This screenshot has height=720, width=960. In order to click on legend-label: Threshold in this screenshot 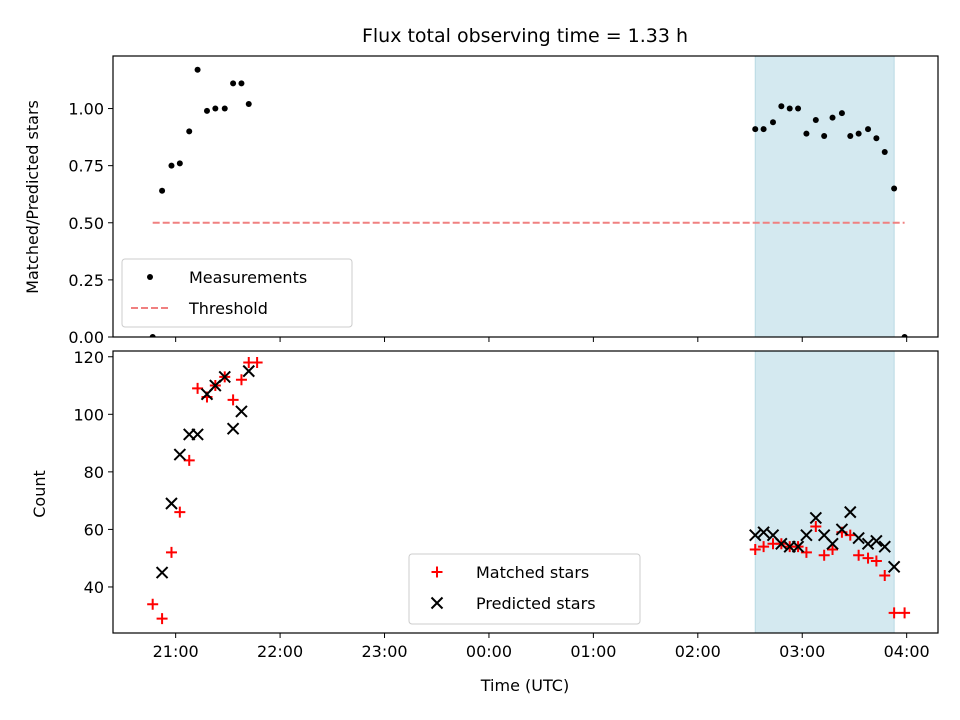, I will do `click(228, 308)`.